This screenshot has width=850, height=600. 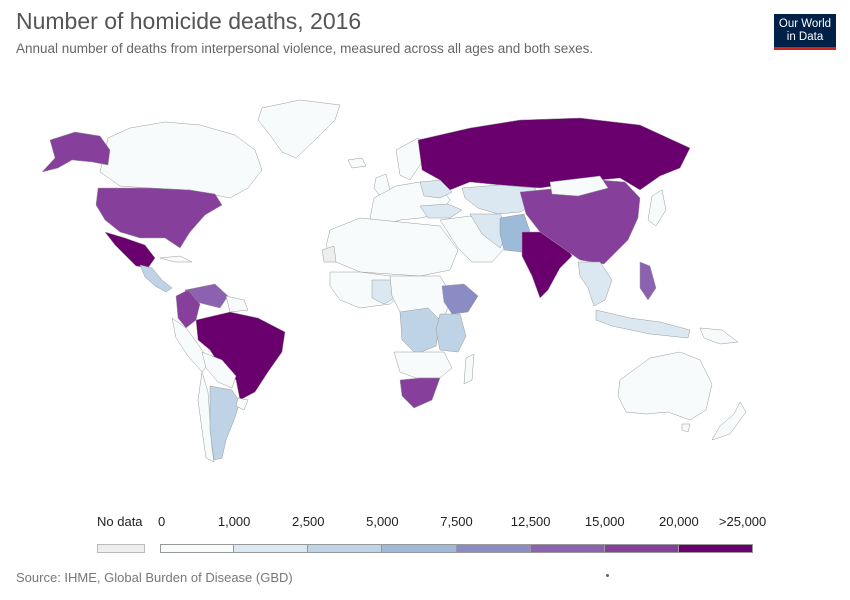 What do you see at coordinates (420, 331) in the screenshot?
I see `region-dr-congo` at bounding box center [420, 331].